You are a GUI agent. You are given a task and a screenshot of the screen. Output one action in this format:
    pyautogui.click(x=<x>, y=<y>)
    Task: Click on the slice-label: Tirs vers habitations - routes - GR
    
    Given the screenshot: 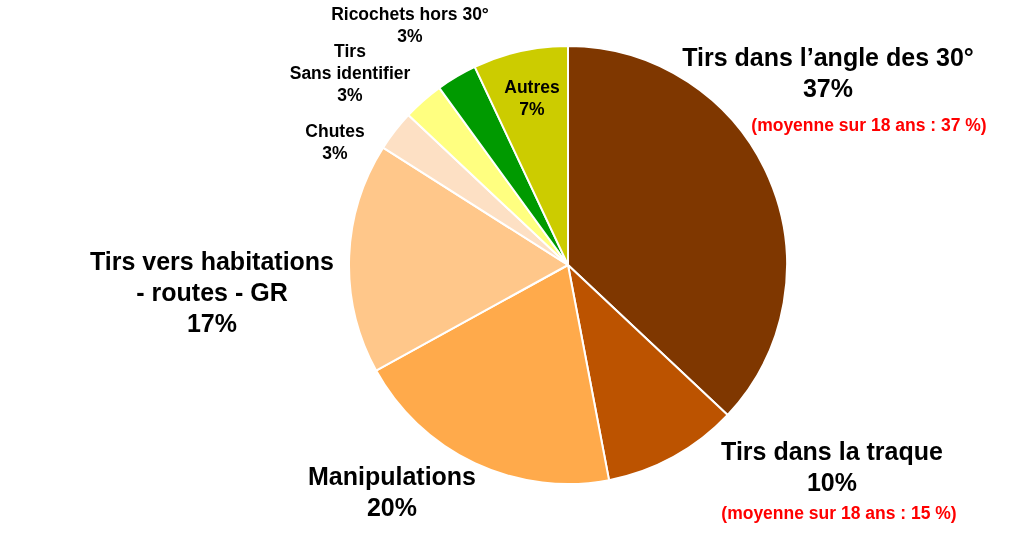 What is the action you would take?
    pyautogui.click(x=212, y=276)
    